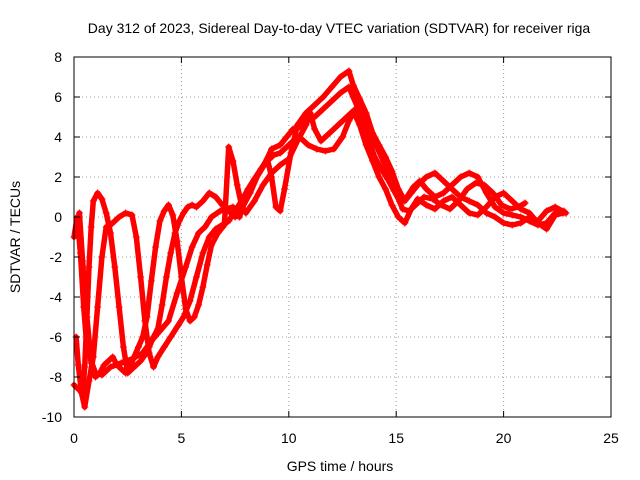 The image size is (640, 480). I want to click on y-tick-label: -8, so click(56, 377).